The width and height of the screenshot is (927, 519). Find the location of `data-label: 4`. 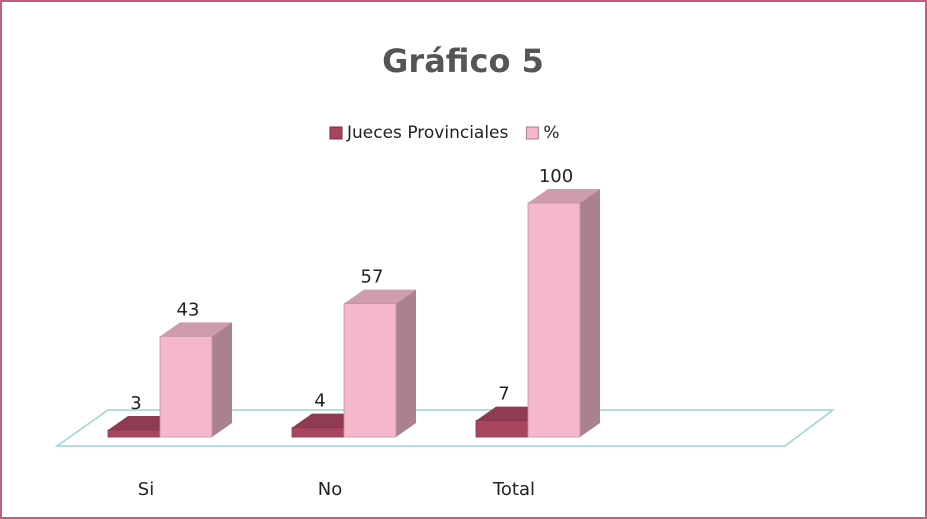

data-label: 4 is located at coordinates (319, 401).